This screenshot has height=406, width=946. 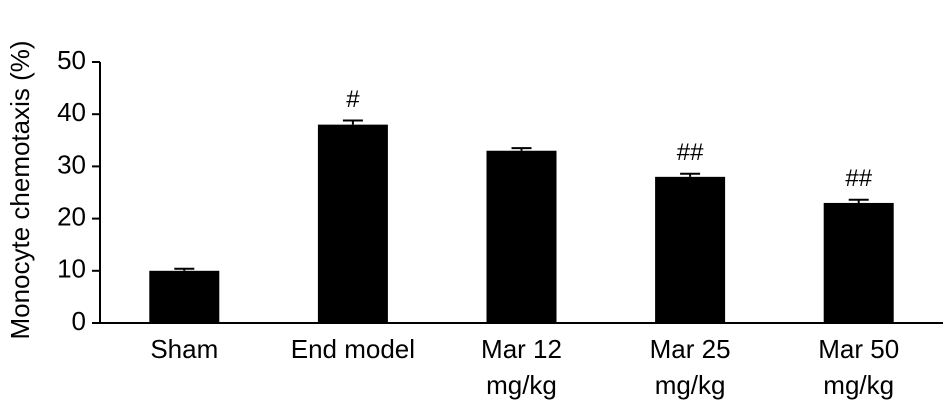 What do you see at coordinates (71, 269) in the screenshot?
I see `y-tick-label: 10` at bounding box center [71, 269].